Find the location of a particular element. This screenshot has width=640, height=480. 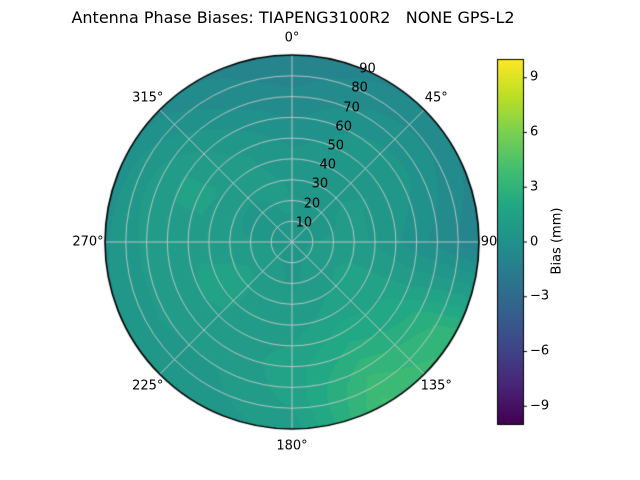

r-tick-label: 60 is located at coordinates (343, 127).